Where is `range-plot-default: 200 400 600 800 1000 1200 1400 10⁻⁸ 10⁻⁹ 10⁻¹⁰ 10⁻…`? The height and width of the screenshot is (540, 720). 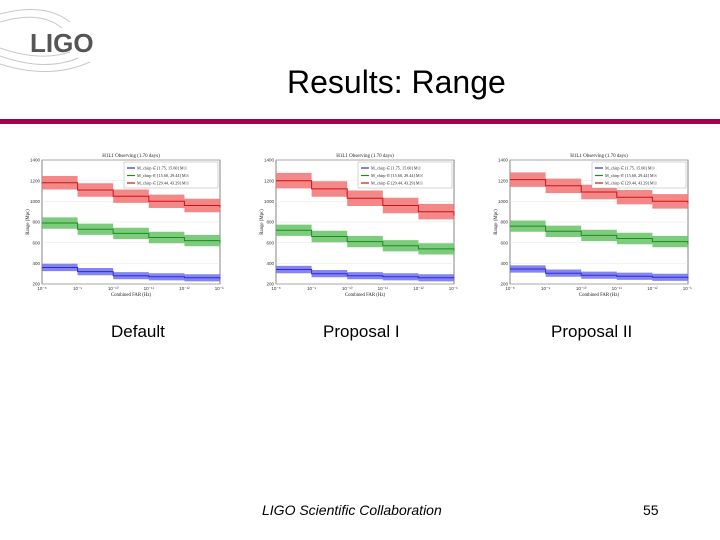 range-plot-default: 200 400 600 800 1000 1200 1400 10⁻⁸ 10⁻⁹ 10⁻¹⁰ 10⁻… is located at coordinates (125, 226).